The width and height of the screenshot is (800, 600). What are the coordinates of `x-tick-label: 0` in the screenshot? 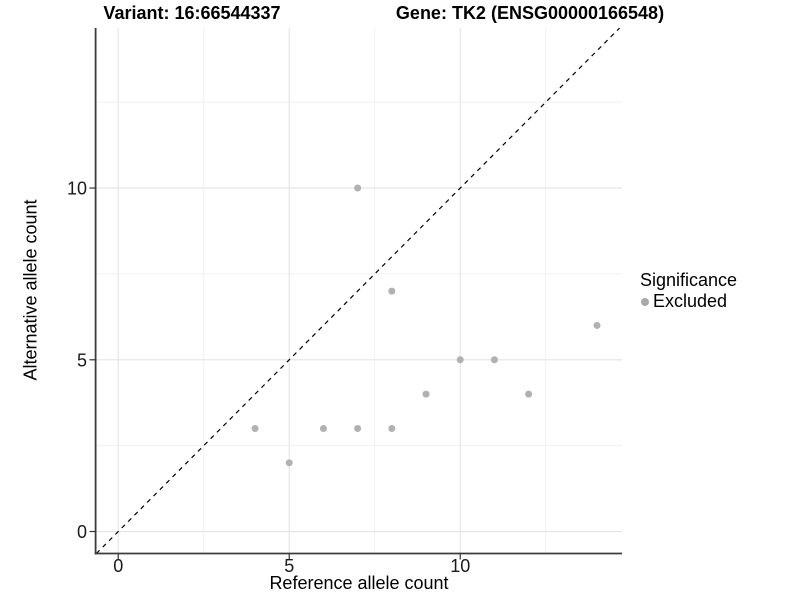 It's located at (118, 566).